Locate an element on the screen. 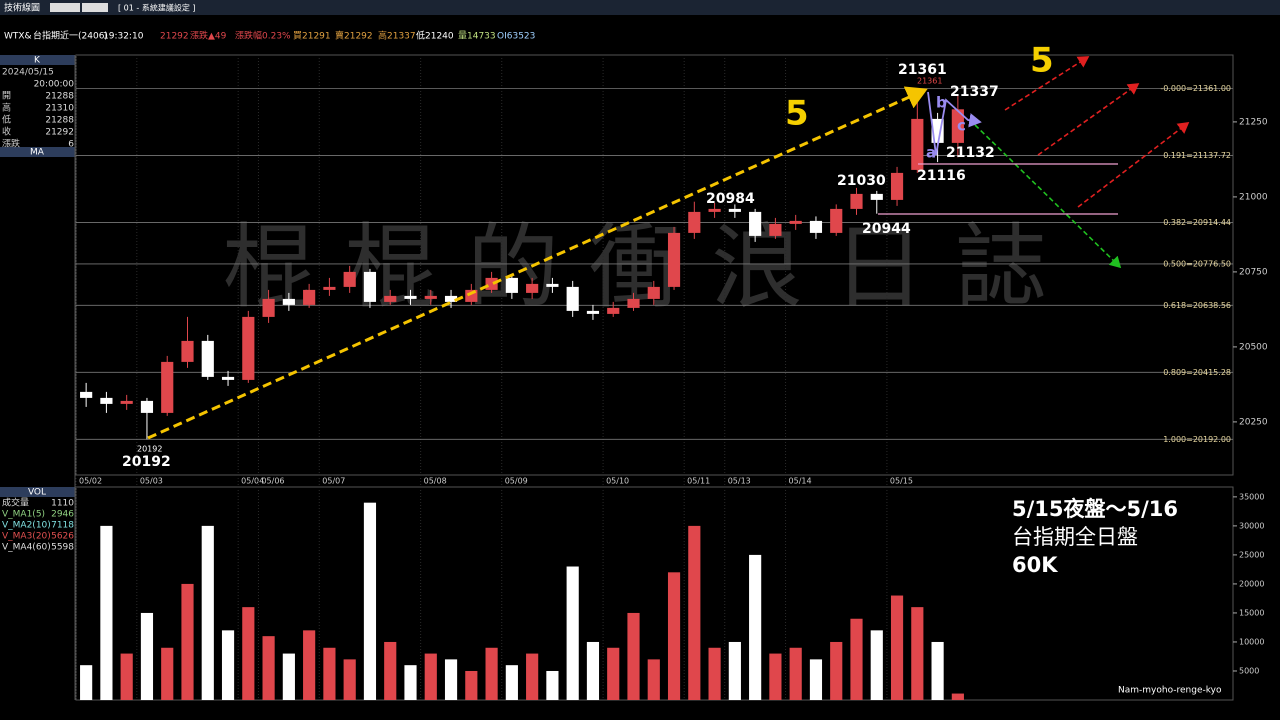 The width and height of the screenshot is (1280, 720). ask: 賣21292 is located at coordinates (354, 36).